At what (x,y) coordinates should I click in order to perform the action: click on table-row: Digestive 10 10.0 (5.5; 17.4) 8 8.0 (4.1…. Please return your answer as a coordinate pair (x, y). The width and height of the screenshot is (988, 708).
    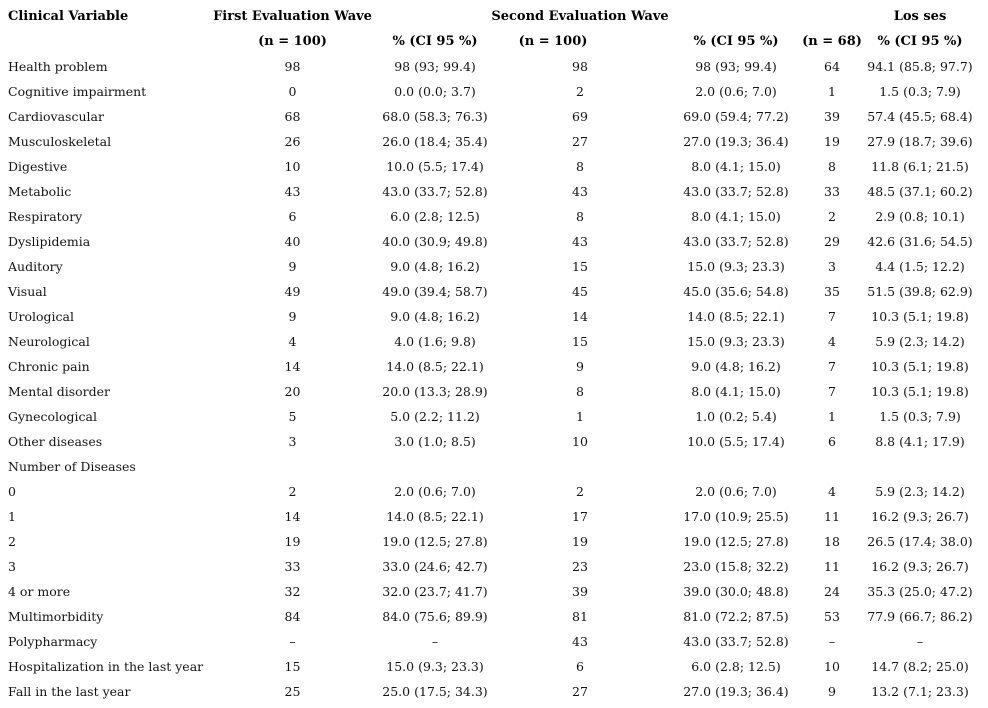
    Looking at the image, I should click on (494, 166).